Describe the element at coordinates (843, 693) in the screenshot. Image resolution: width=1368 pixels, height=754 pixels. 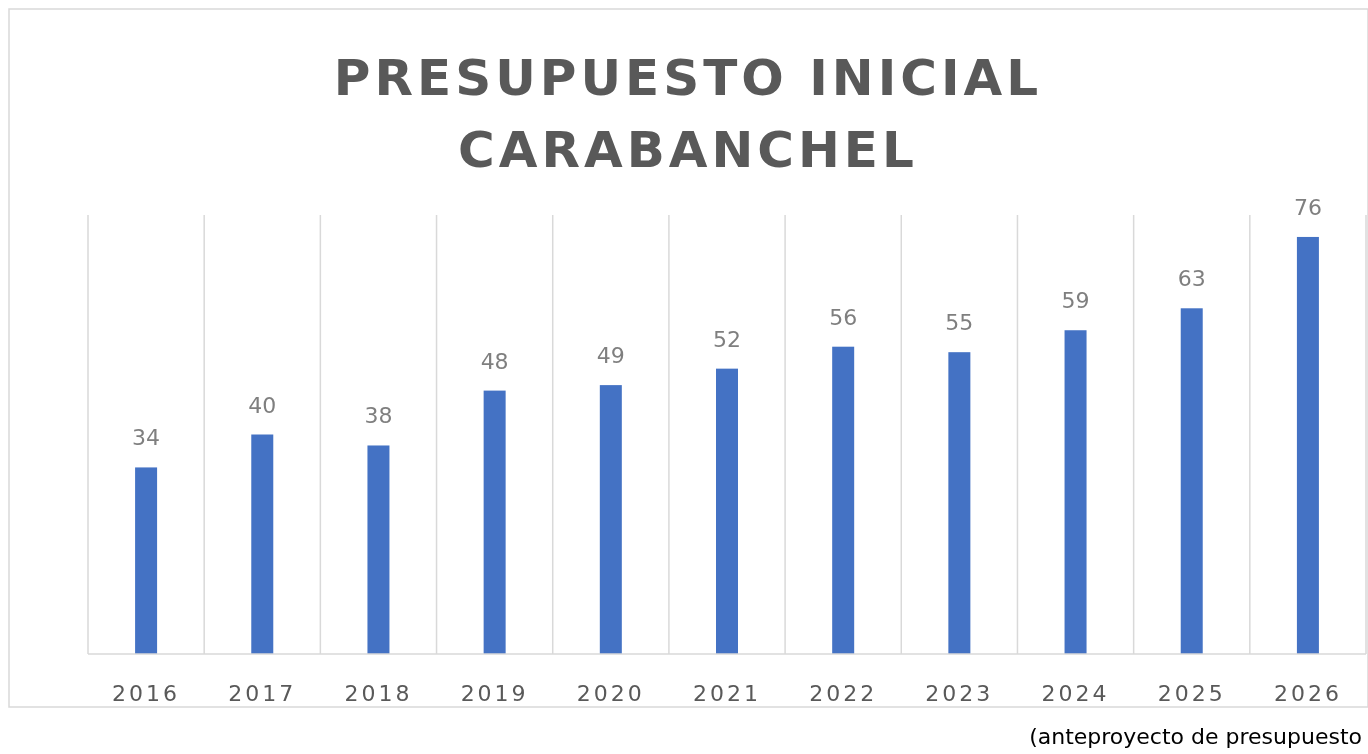
I see `x-tick-label: 2022` at that location.